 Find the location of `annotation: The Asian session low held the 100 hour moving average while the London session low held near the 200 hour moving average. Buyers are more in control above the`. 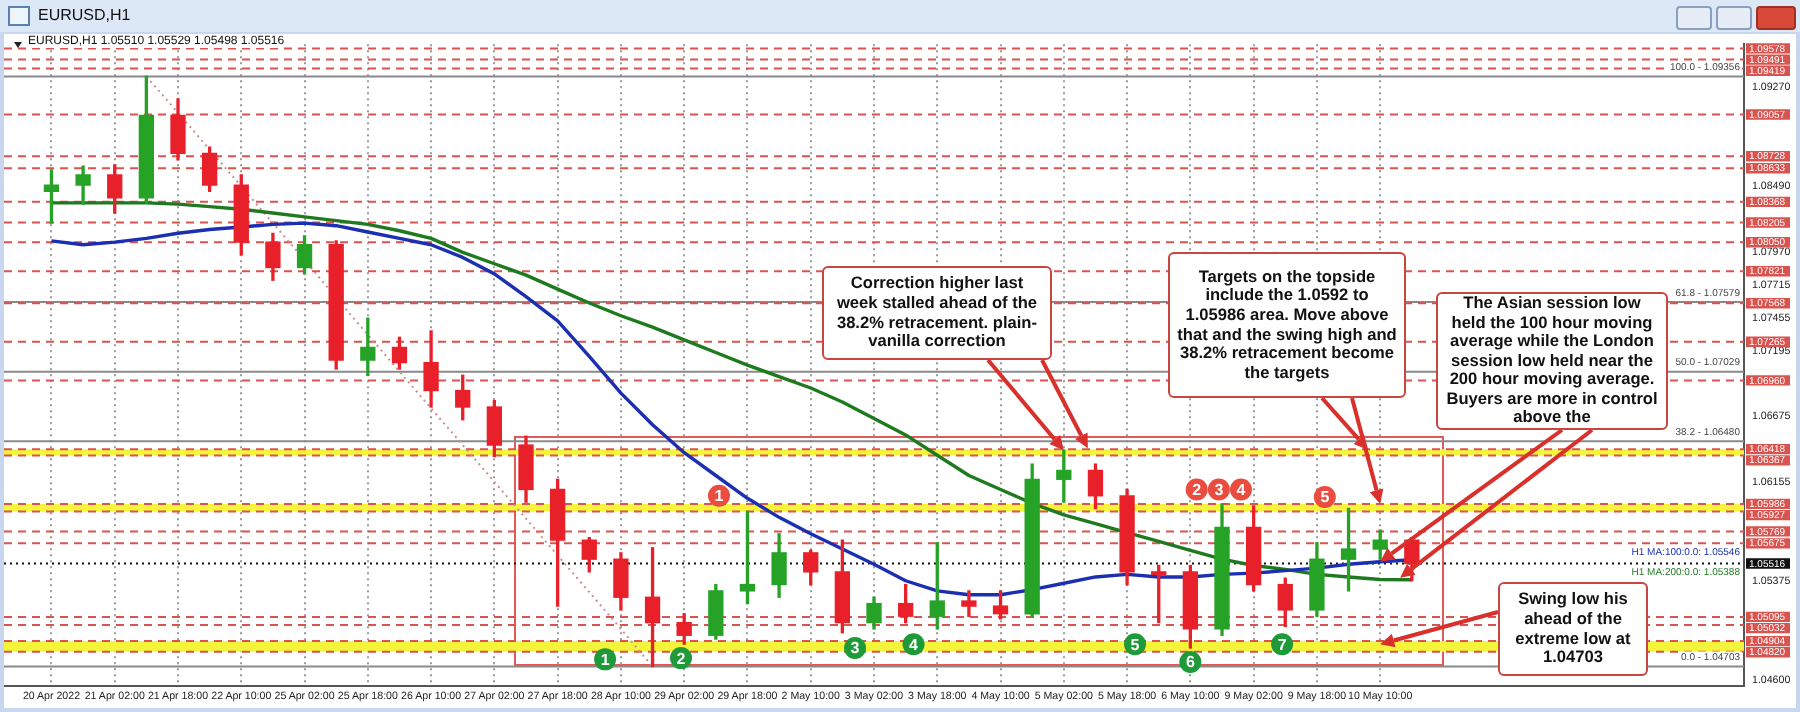

annotation: The Asian session low held the 100 hour moving average while the London session low held near the 200 hour moving average. Buyers are more in control above the is located at coordinates (1552, 360).